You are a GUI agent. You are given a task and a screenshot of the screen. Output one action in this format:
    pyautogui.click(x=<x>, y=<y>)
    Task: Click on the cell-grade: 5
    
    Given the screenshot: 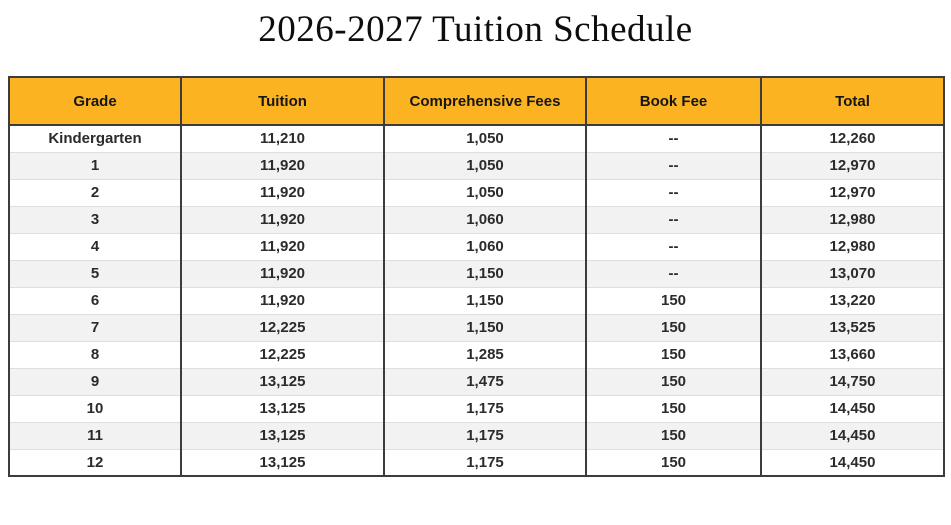 What is the action you would take?
    pyautogui.click(x=95, y=273)
    